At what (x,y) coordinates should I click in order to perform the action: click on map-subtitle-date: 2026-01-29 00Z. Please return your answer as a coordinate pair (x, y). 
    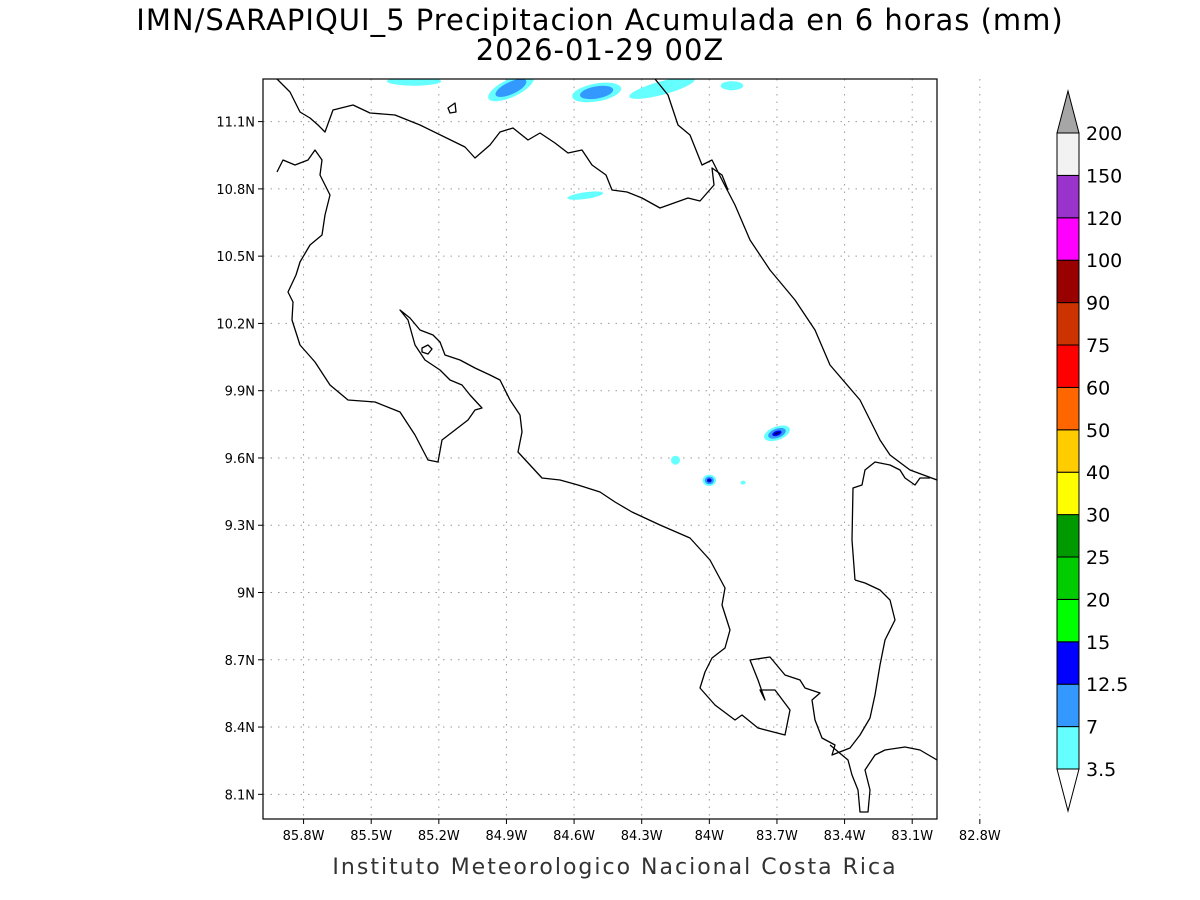
    Looking at the image, I should click on (600, 50).